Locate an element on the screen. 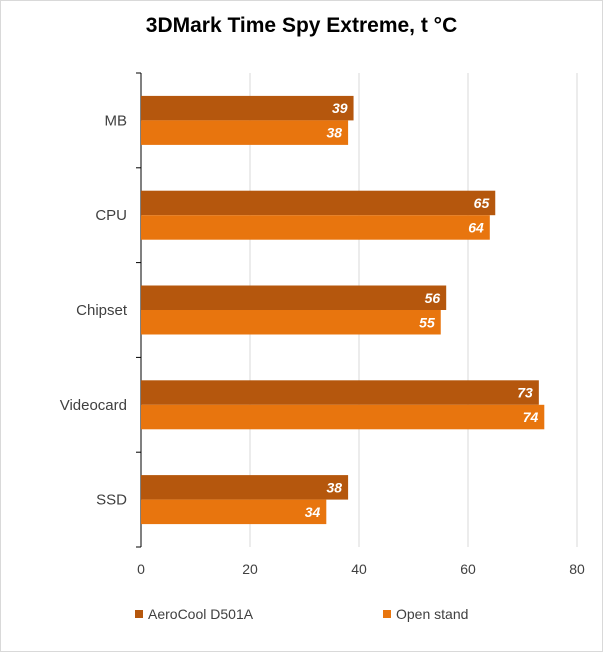  x-tick-label-20: 20 is located at coordinates (250, 569).